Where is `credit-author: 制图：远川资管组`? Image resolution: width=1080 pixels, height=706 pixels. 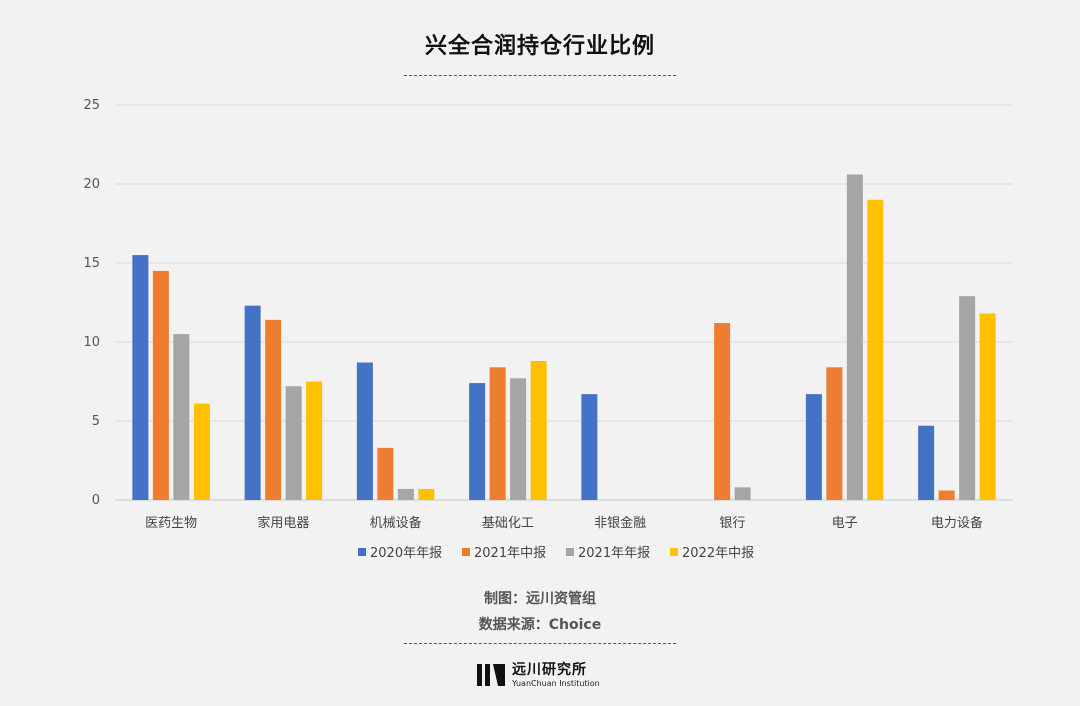 credit-author: 制图：远川资管组 is located at coordinates (540, 599).